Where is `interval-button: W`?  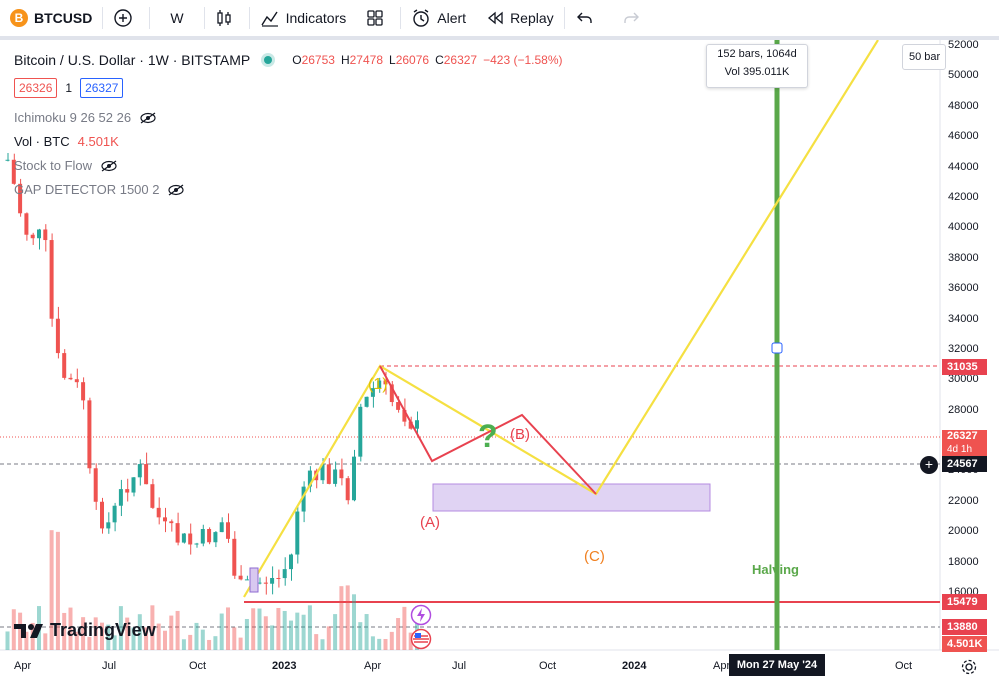 interval-button: W is located at coordinates (176, 18).